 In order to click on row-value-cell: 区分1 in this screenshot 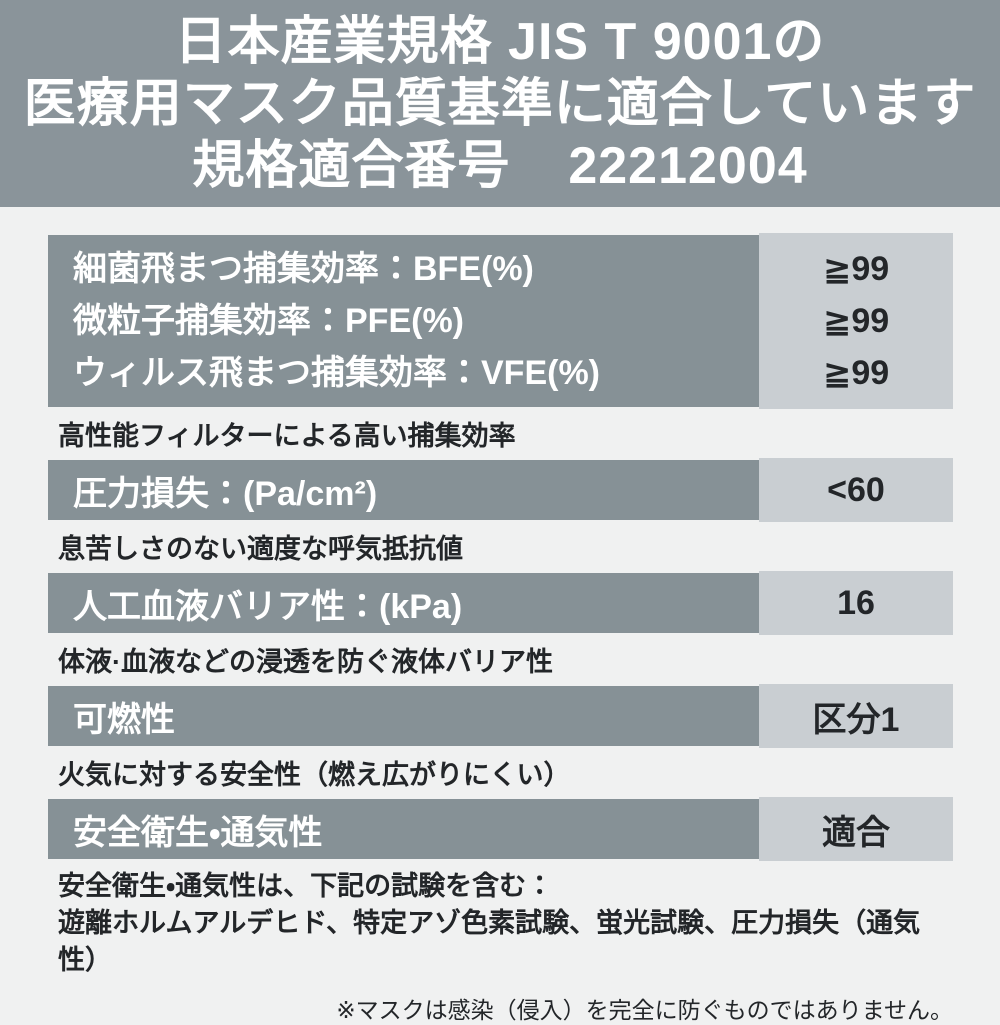, I will do `click(856, 716)`.